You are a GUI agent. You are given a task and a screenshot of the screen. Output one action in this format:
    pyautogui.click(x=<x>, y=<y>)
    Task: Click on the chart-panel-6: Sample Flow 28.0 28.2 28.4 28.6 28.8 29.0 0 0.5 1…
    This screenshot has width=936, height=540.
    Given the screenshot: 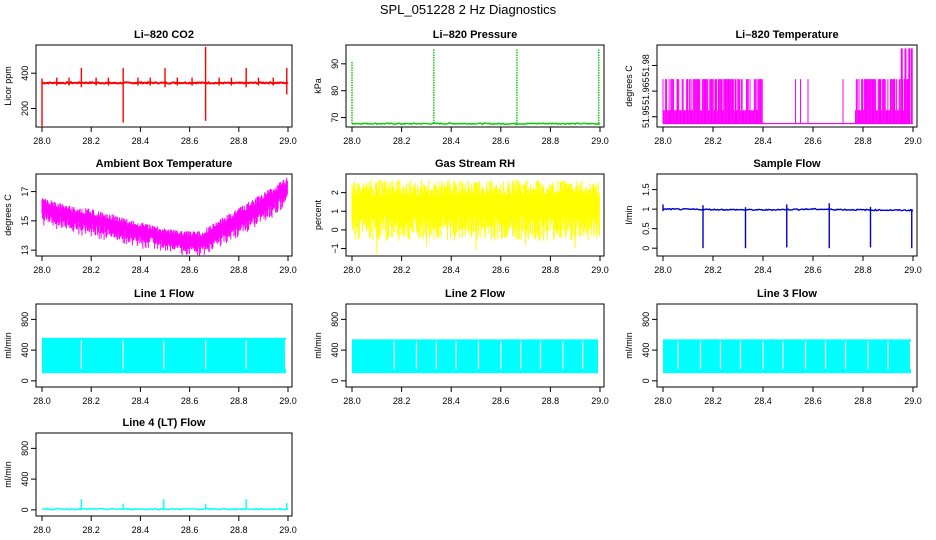 What is the action you would take?
    pyautogui.click(x=773, y=216)
    